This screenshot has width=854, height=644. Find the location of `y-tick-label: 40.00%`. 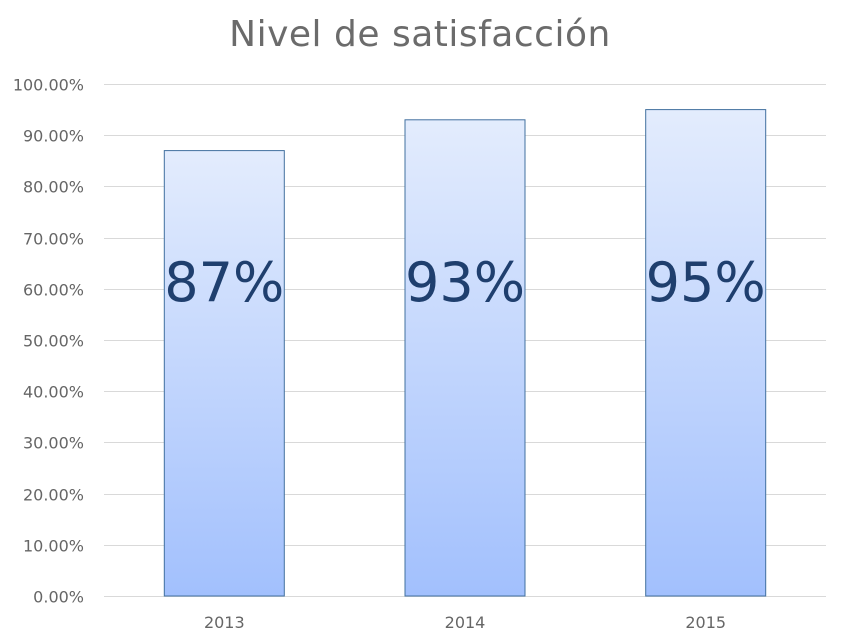

y-tick-label: 40.00% is located at coordinates (53, 392).